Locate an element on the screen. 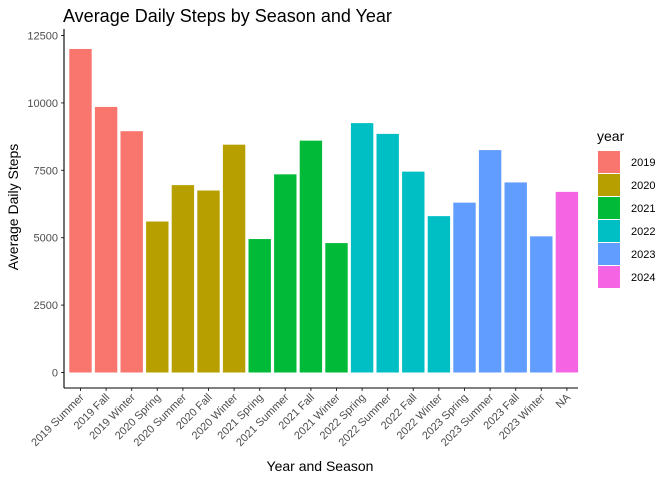  bar-2022-summer is located at coordinates (387, 253).